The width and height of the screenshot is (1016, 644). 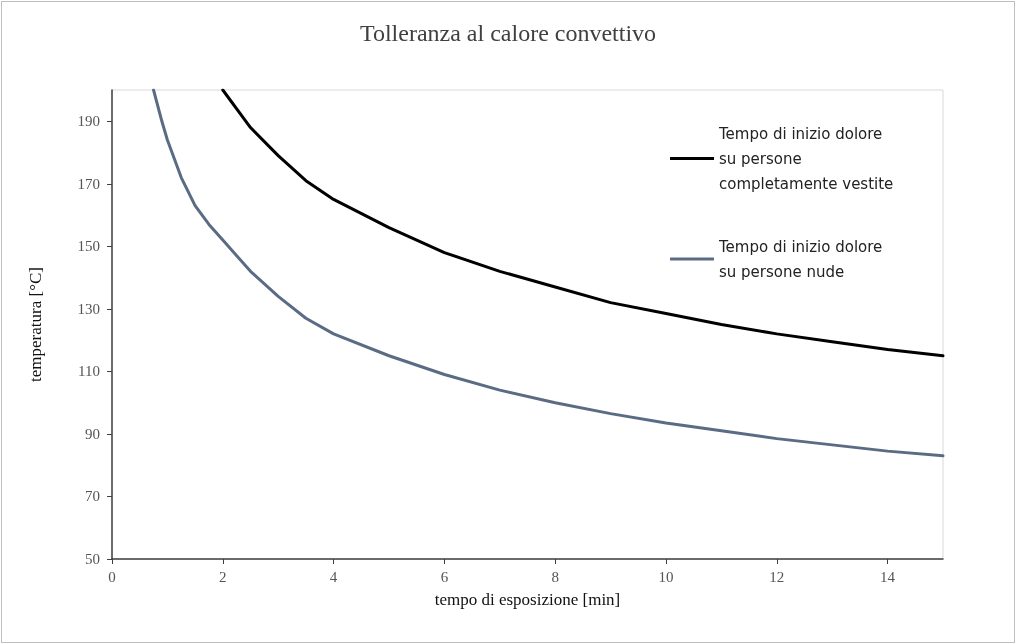 I want to click on y-tick-label: 110, so click(x=89, y=371).